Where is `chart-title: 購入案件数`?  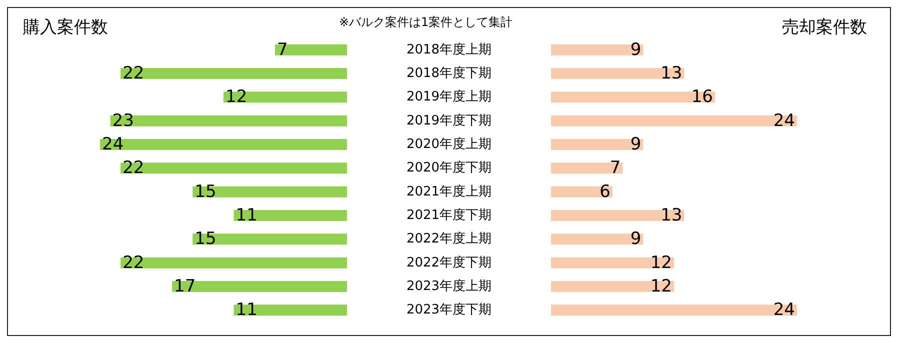
chart-title: 購入案件数 is located at coordinates (65, 28).